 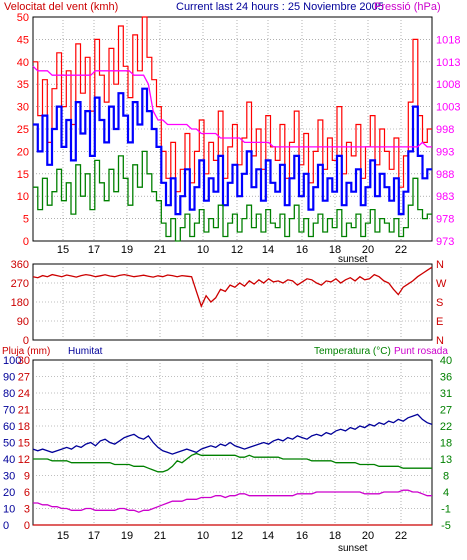 I want to click on rain-tick-label: 18, so click(x=24, y=427).